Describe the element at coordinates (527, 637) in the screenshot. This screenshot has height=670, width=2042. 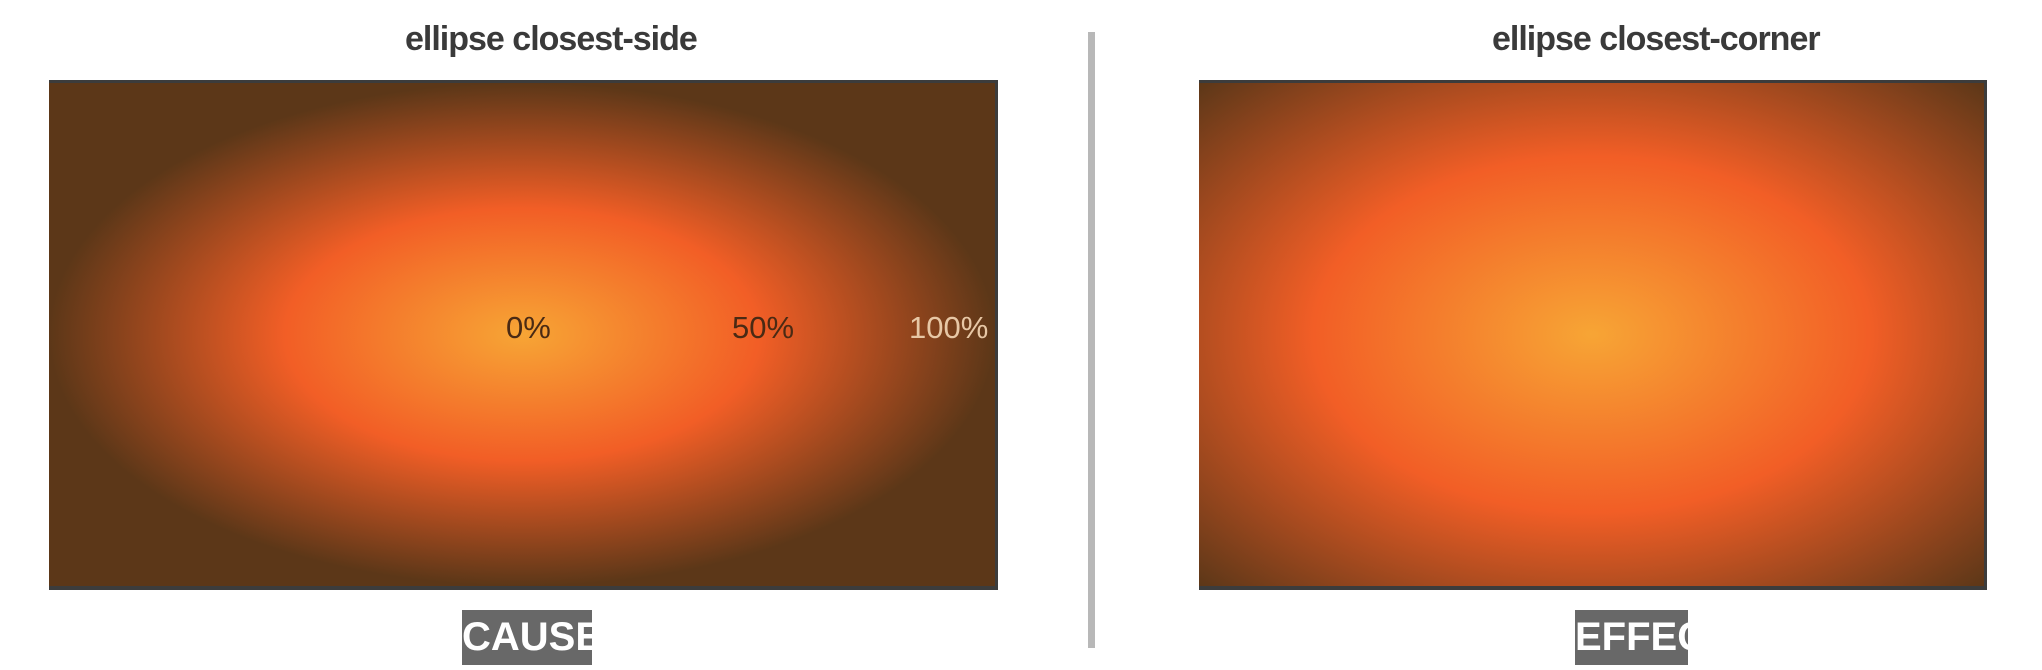
I see `left-panel-tag: CAUSE` at that location.